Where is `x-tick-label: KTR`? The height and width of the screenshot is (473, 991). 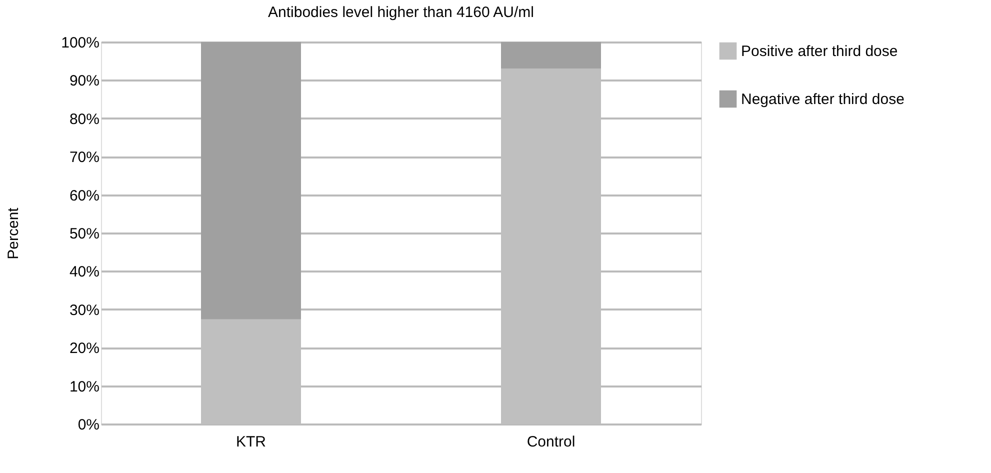
x-tick-label: KTR is located at coordinates (251, 442).